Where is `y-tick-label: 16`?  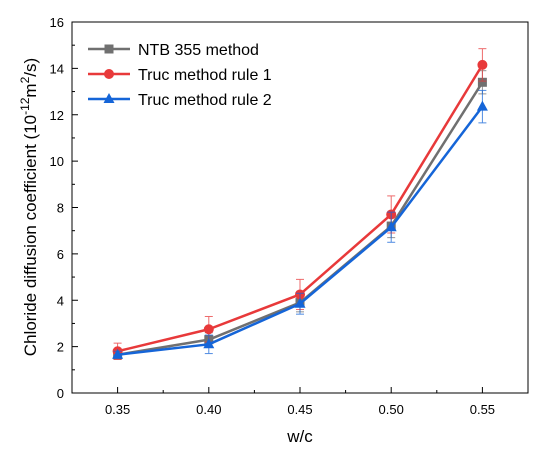
y-tick-label: 16 is located at coordinates (57, 22).